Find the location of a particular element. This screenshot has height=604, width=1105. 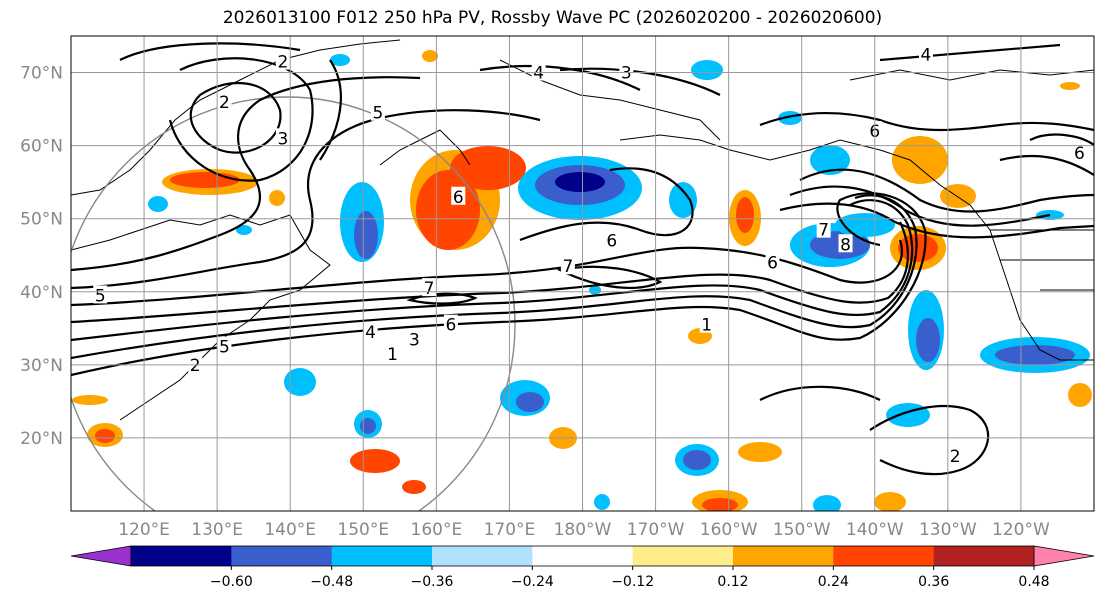

colorbar-tick-label: −0.48 is located at coordinates (331, 582).